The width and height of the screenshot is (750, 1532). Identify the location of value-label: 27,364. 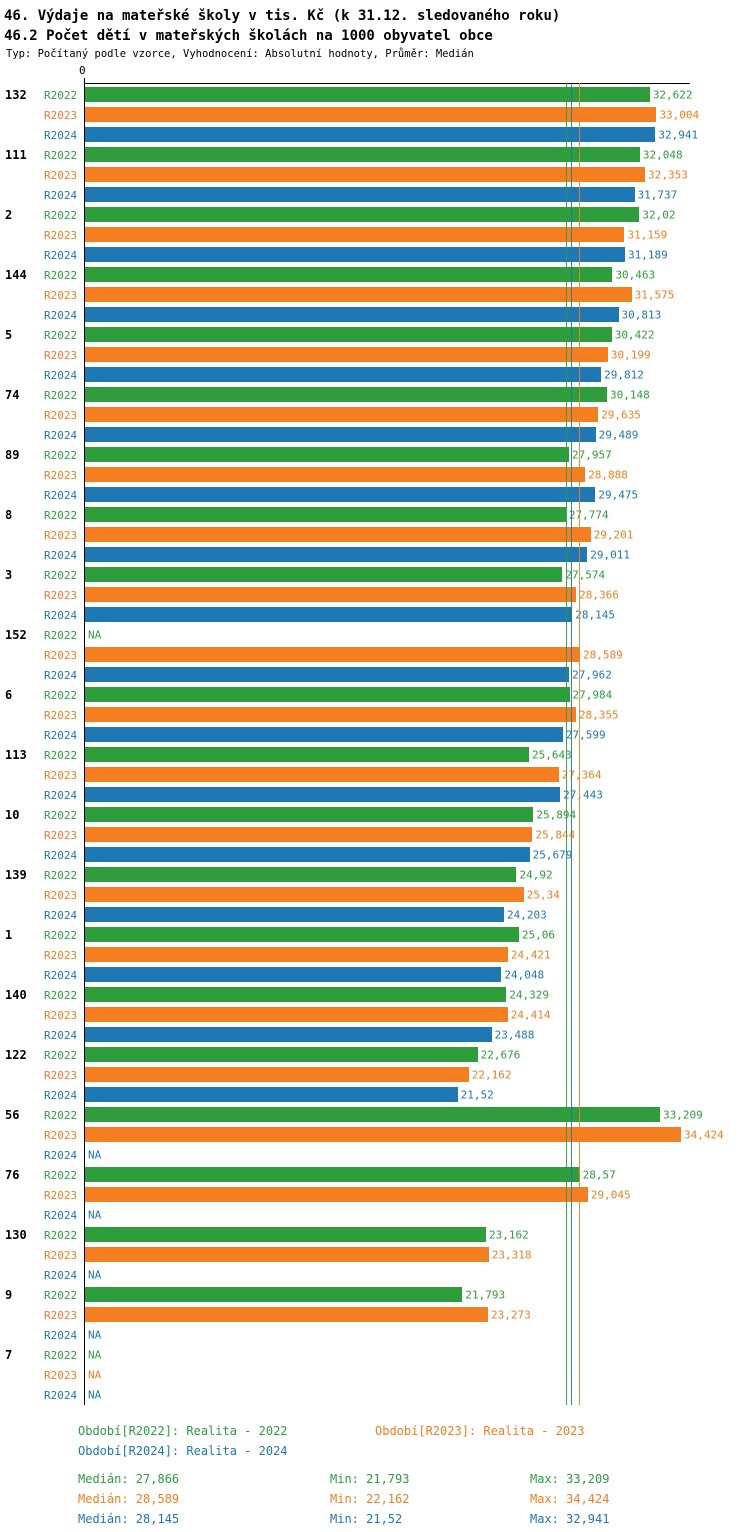
(581, 775).